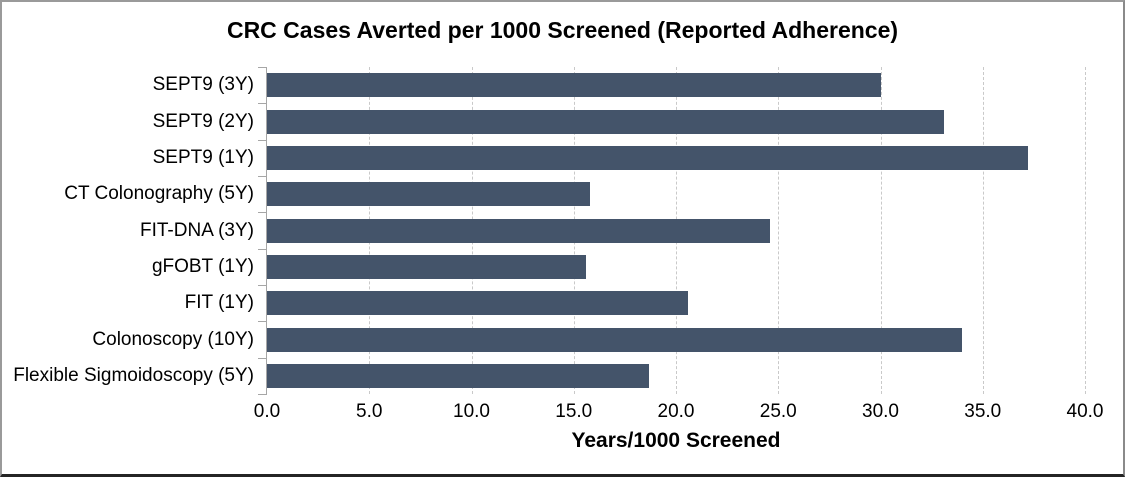 Image resolution: width=1125 pixels, height=477 pixels. Describe the element at coordinates (1085, 411) in the screenshot. I see `value-axis-tick-label: 40.0` at that location.